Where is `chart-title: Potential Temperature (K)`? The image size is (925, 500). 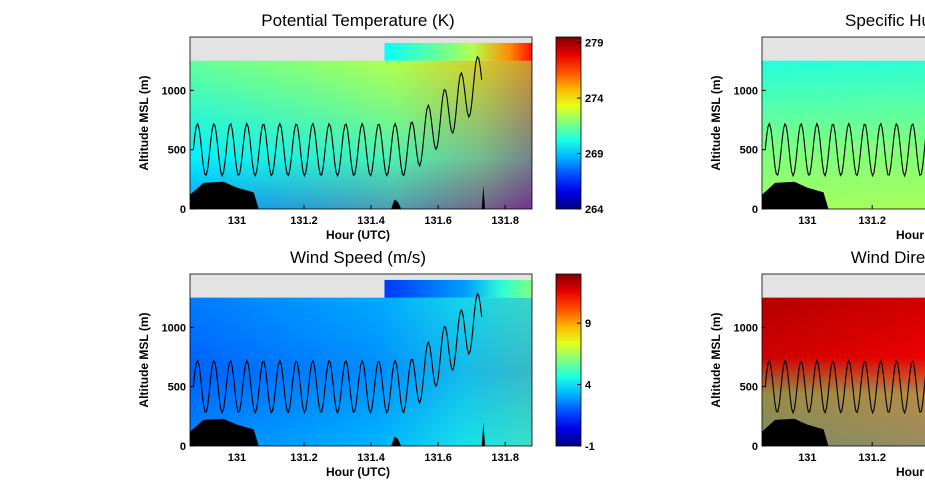
chart-title: Potential Temperature (K) is located at coordinates (357, 20).